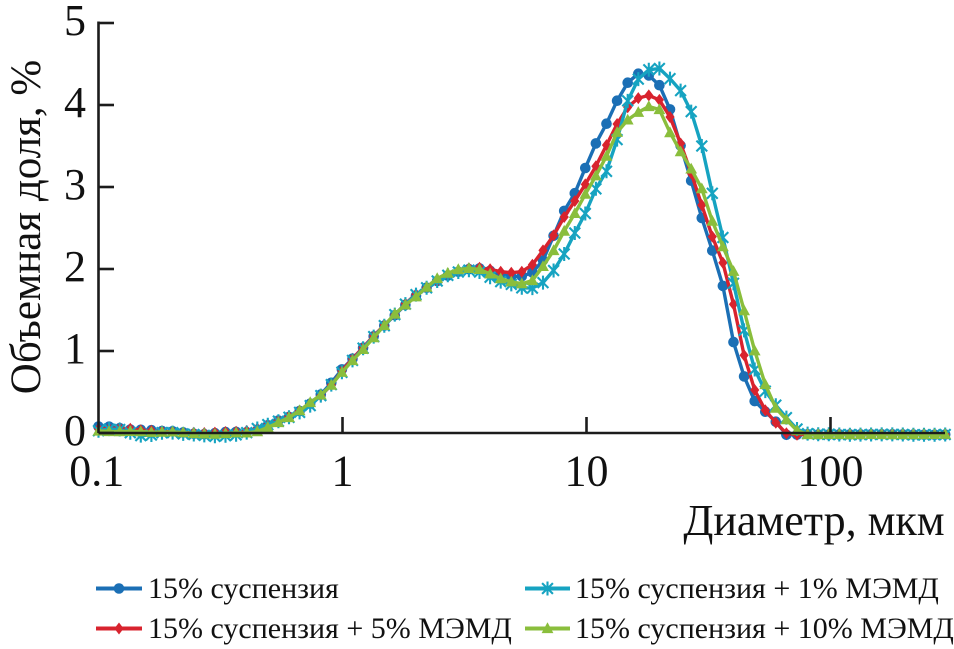  I want to click on svg-text: 3, so click(75, 184).